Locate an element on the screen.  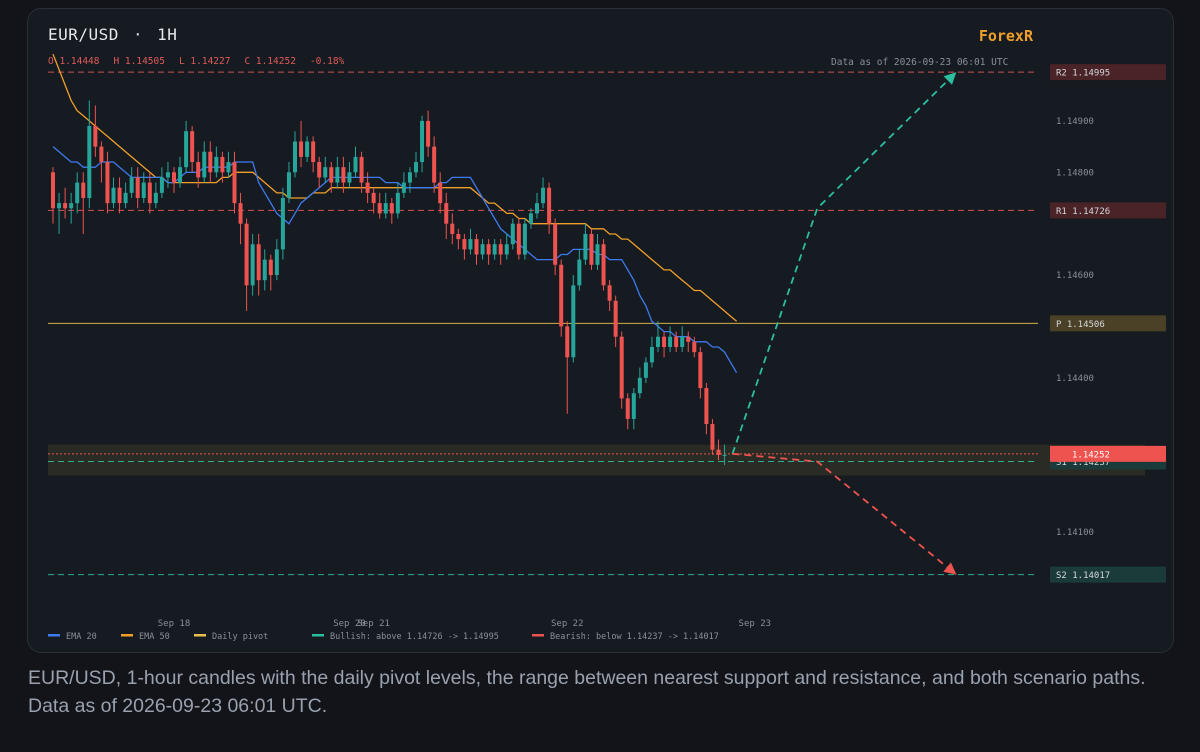
level-label-p: P 1.14506 is located at coordinates (1080, 325).